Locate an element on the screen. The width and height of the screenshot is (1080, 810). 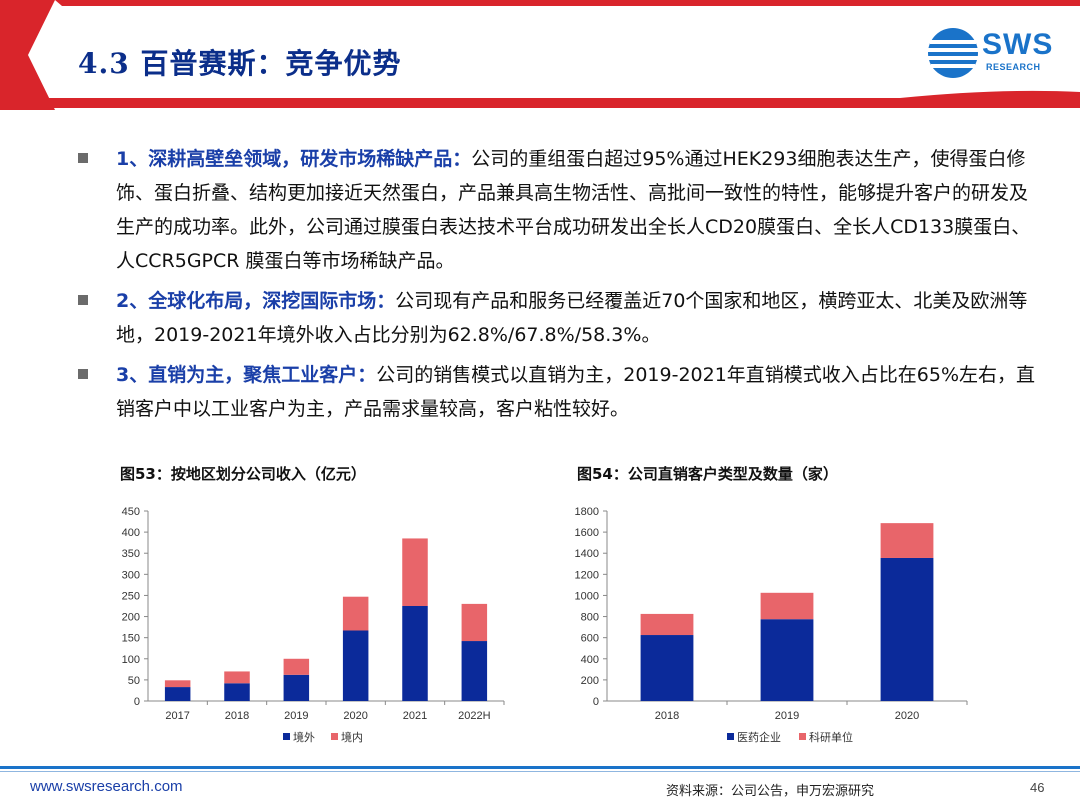
bullet-heading: 3、直销为主，聚焦工业客户： is located at coordinates (246, 375).